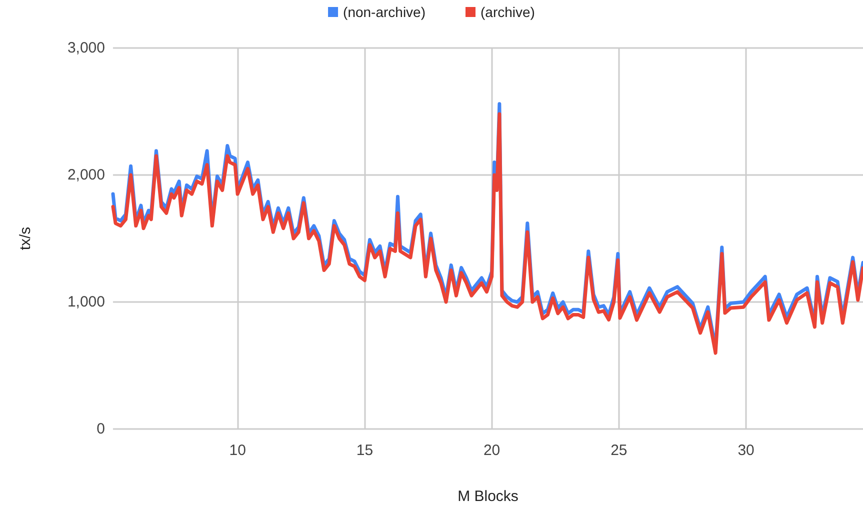 The height and width of the screenshot is (511, 863). What do you see at coordinates (491, 450) in the screenshot?
I see `x-tick-label: 20` at bounding box center [491, 450].